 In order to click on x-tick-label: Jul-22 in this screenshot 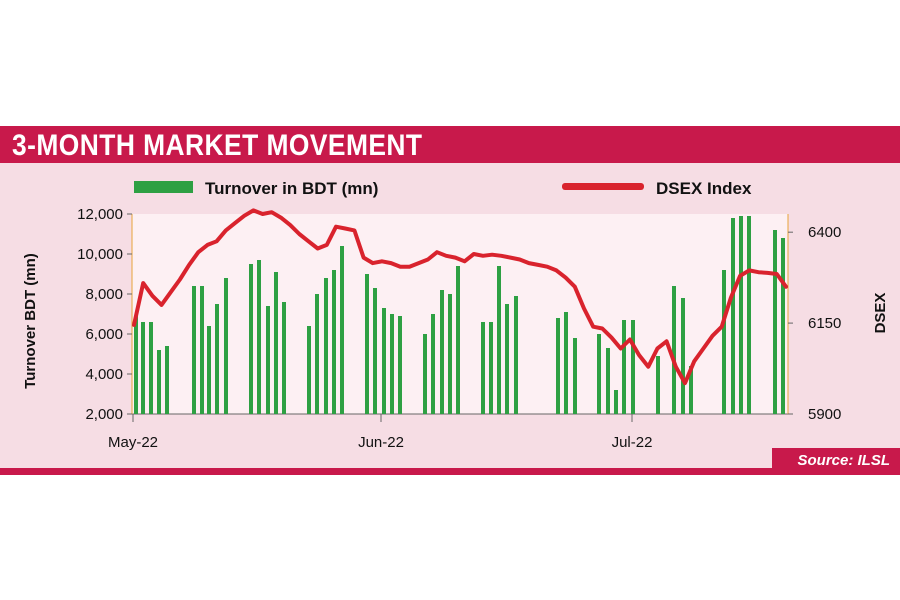, I will do `click(632, 442)`.